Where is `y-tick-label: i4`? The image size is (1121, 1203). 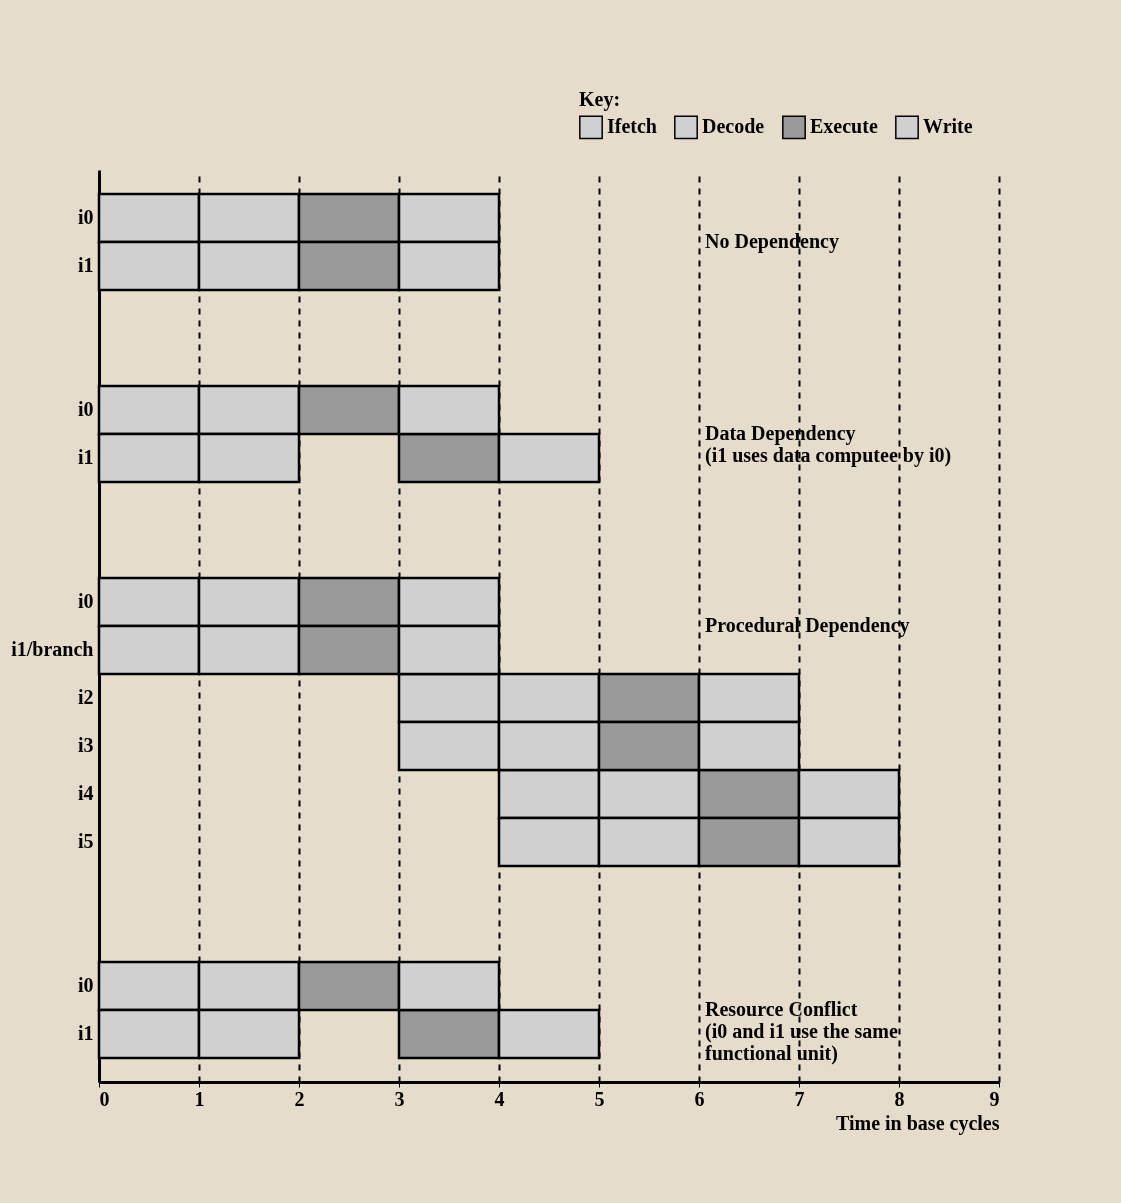 y-tick-label: i4 is located at coordinates (85, 793).